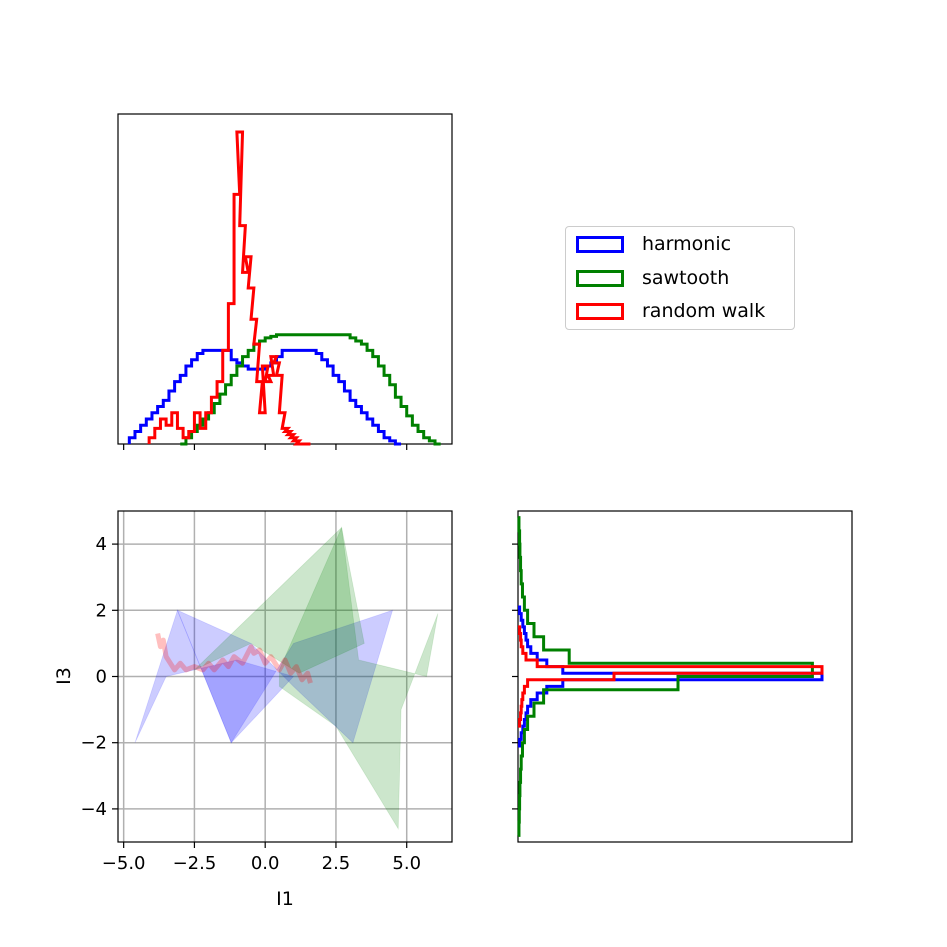  I want to click on main-panel-series, so click(286, 678).